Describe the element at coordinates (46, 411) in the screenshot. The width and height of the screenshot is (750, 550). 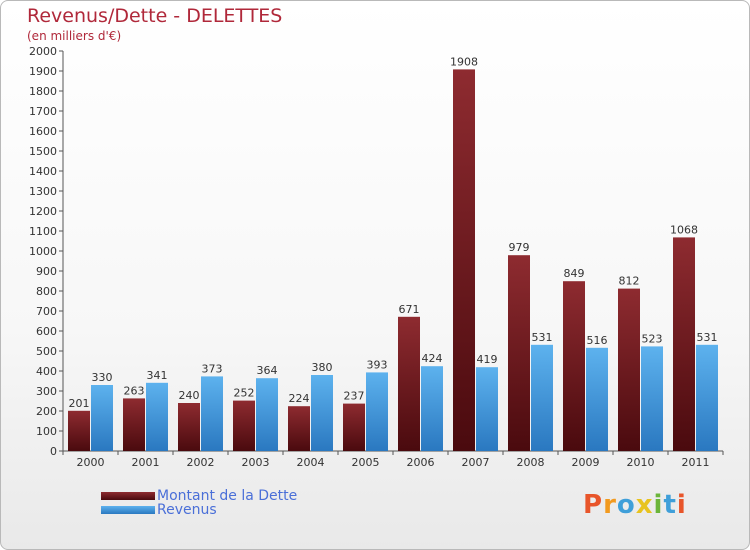
I see `y-tick-label: 200` at that location.